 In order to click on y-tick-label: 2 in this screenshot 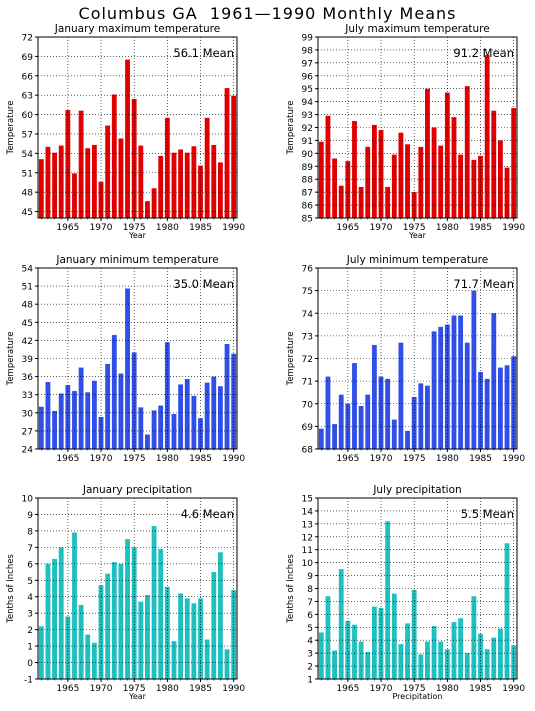, I will do `click(30, 631)`.